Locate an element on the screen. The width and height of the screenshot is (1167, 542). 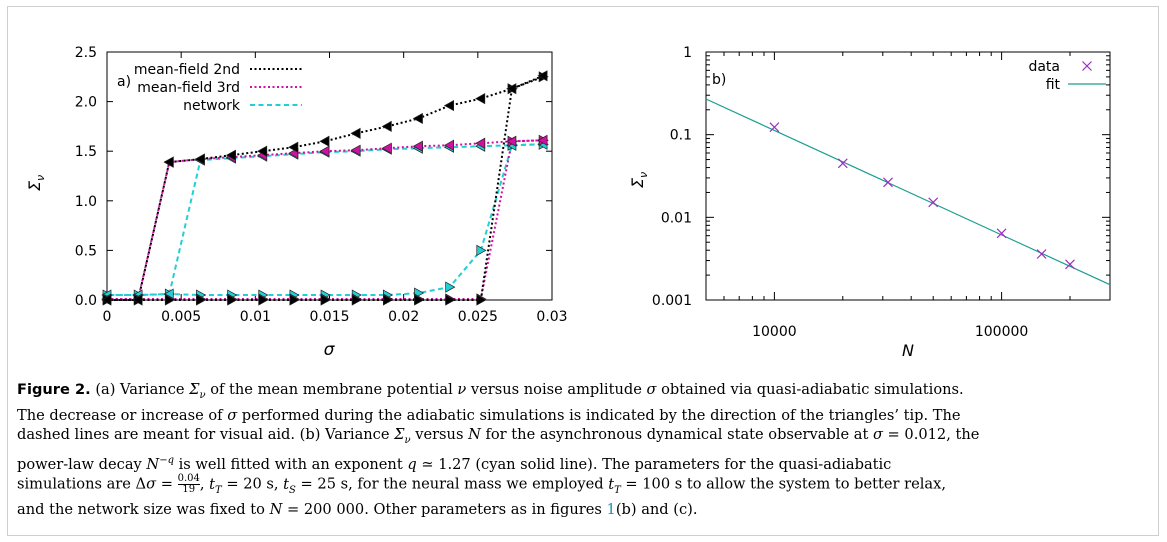
chart-b-legend-label-data: data is located at coordinates (1044, 67).